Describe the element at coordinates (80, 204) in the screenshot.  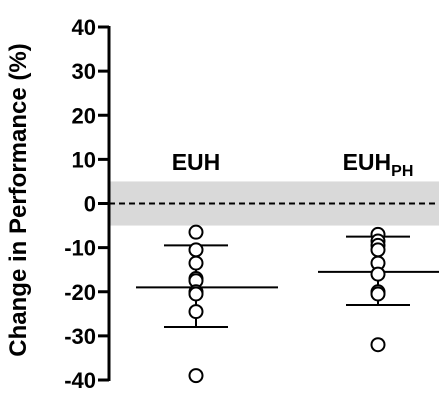
I see `y-tick-labels: 40 30 20 10 0 -10 -20 -30 -40` at that location.